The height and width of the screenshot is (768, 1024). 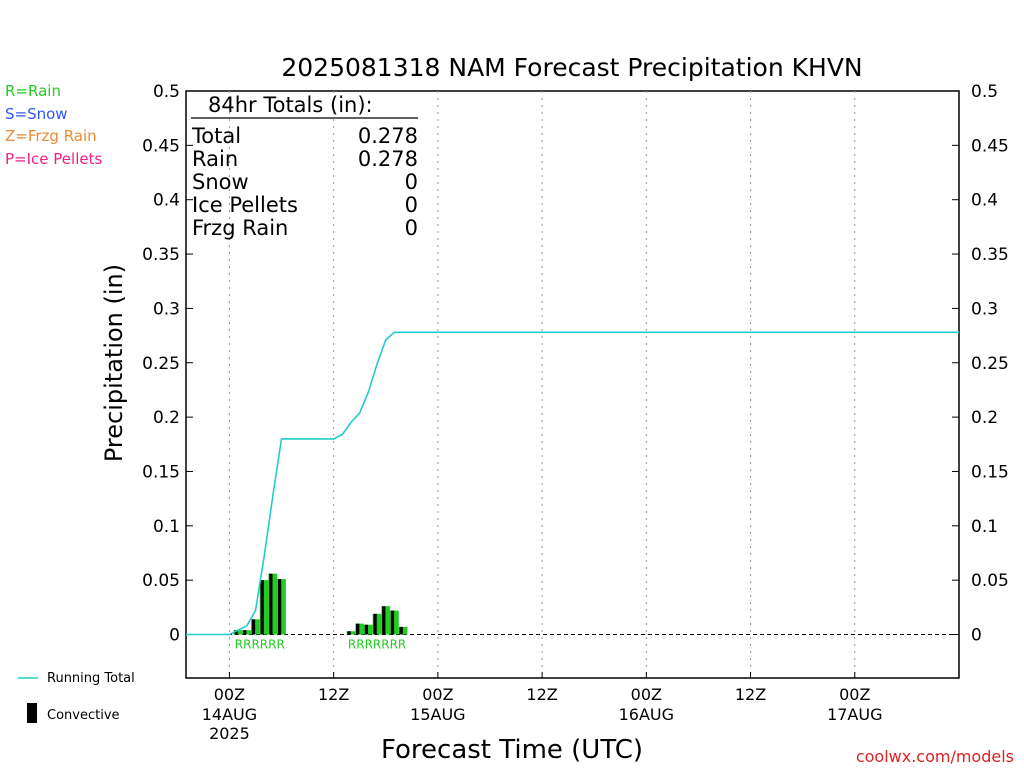 What do you see at coordinates (53, 125) in the screenshot?
I see `precip-type-legend: R=Rain S=Snow Z=Frzg Rain P=Ice Pellets` at bounding box center [53, 125].